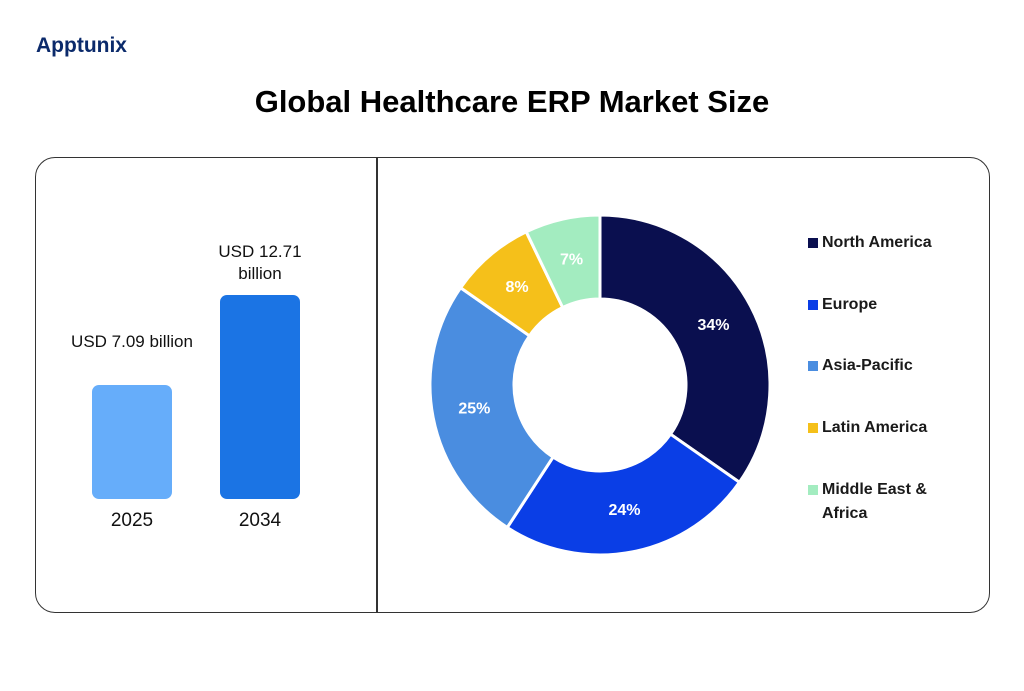 The height and width of the screenshot is (691, 1024). Describe the element at coordinates (877, 242) in the screenshot. I see `legend-label: North America` at that location.